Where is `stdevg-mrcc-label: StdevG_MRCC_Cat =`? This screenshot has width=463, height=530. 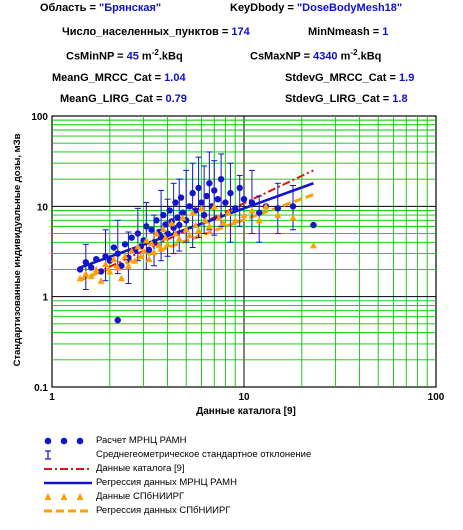 stdevg-mrcc-label: StdevG_MRCC_Cat = is located at coordinates (342, 78).